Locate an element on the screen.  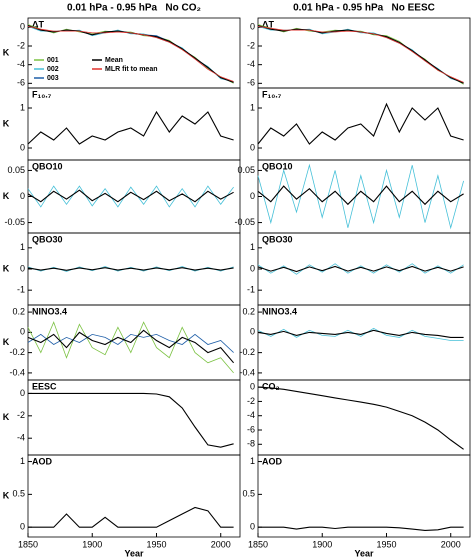
panel-label: QBO30 is located at coordinates (47, 239).